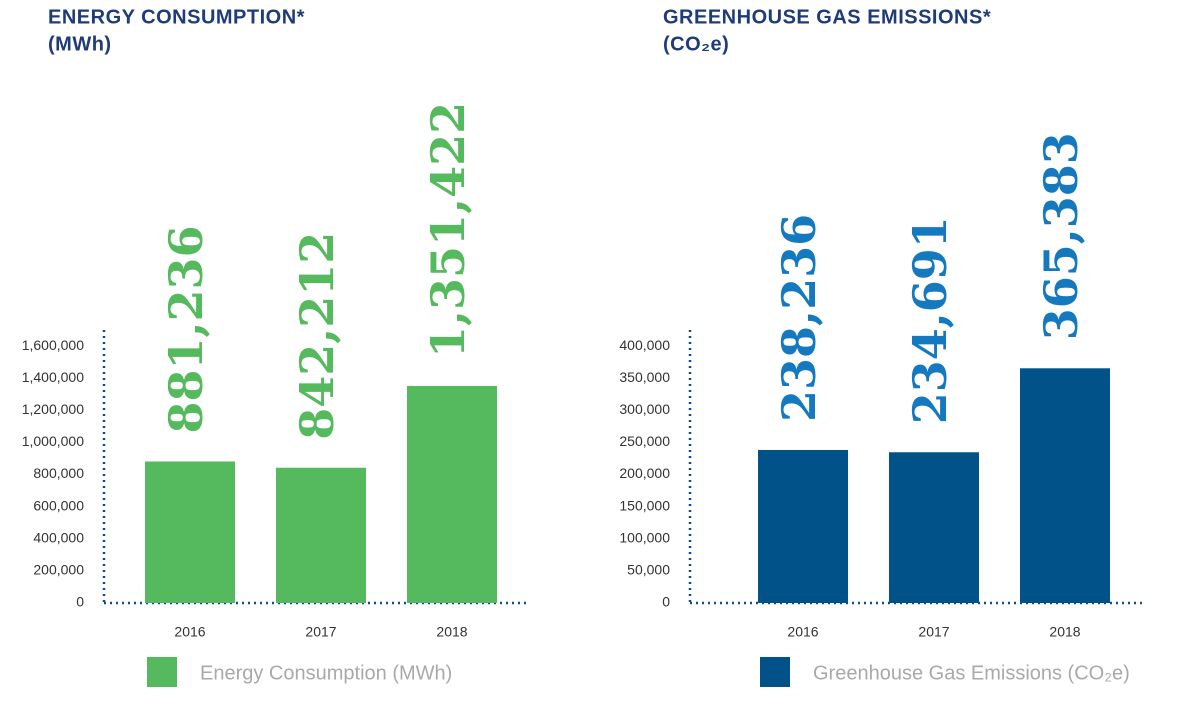 This screenshot has height=723, width=1196. What do you see at coordinates (58, 473) in the screenshot?
I see `y-tick-label: 800,000` at bounding box center [58, 473].